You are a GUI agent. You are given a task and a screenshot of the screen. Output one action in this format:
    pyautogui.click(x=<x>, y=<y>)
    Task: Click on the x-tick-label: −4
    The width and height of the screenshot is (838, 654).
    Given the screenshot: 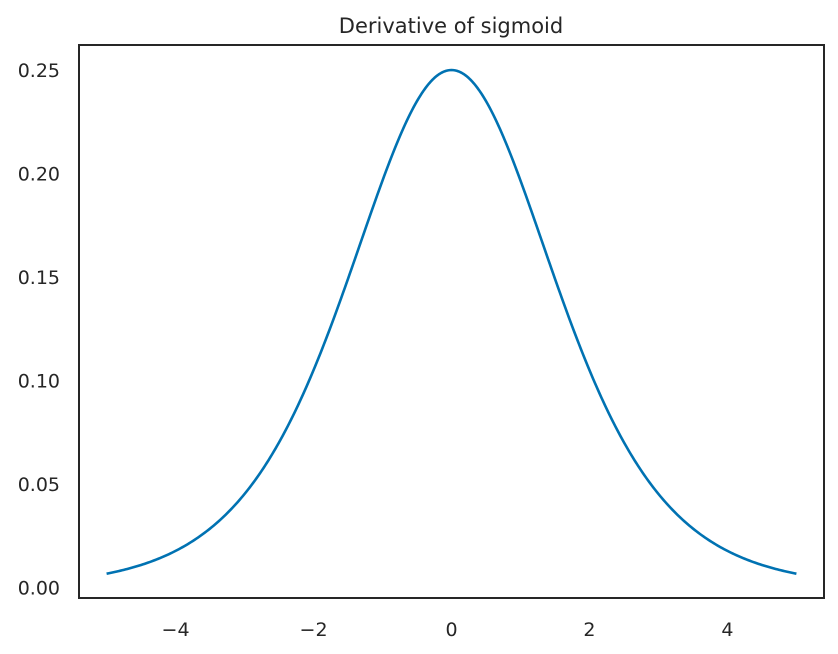 What is the action you would take?
    pyautogui.click(x=176, y=630)
    